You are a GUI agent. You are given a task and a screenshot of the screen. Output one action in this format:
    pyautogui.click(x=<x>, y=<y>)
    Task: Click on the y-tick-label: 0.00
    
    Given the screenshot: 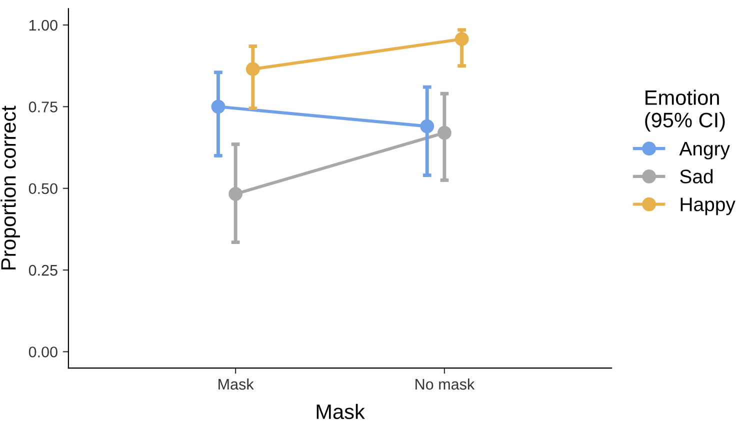 What is the action you would take?
    pyautogui.click(x=43, y=352)
    